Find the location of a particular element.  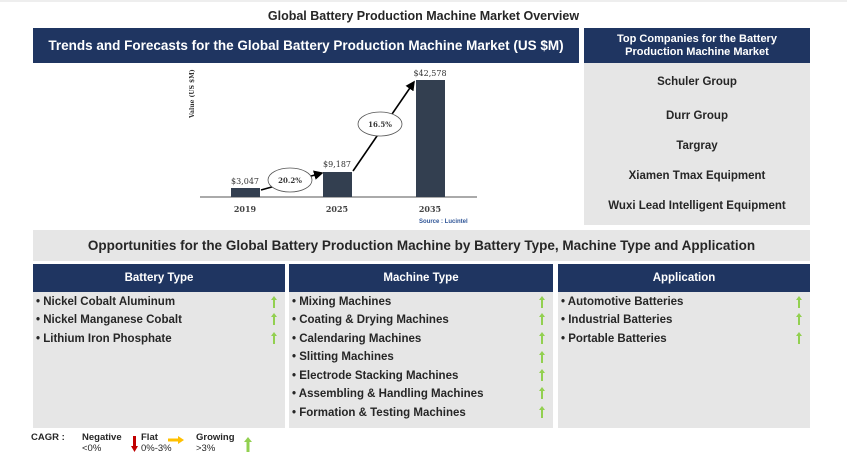

legend-negative-name: Negative is located at coordinates (102, 437).